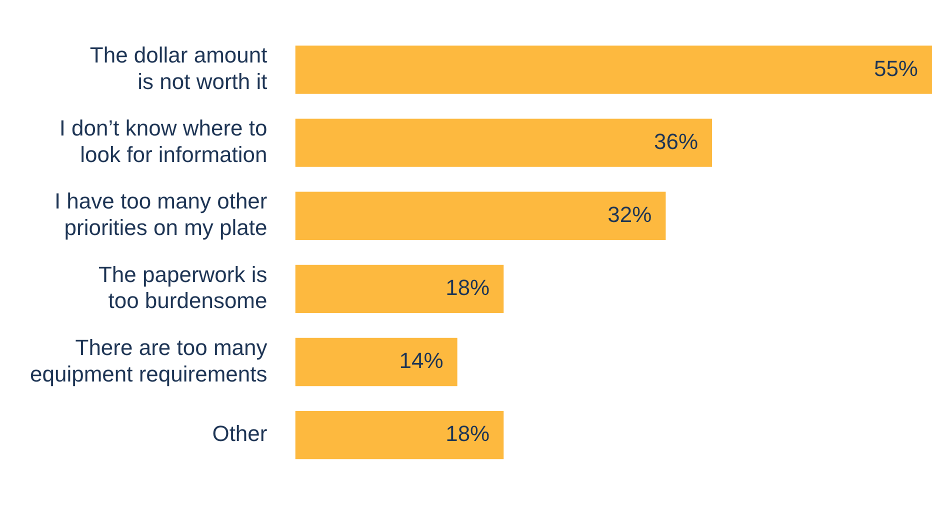  I want to click on data-label: 32%, so click(630, 214).